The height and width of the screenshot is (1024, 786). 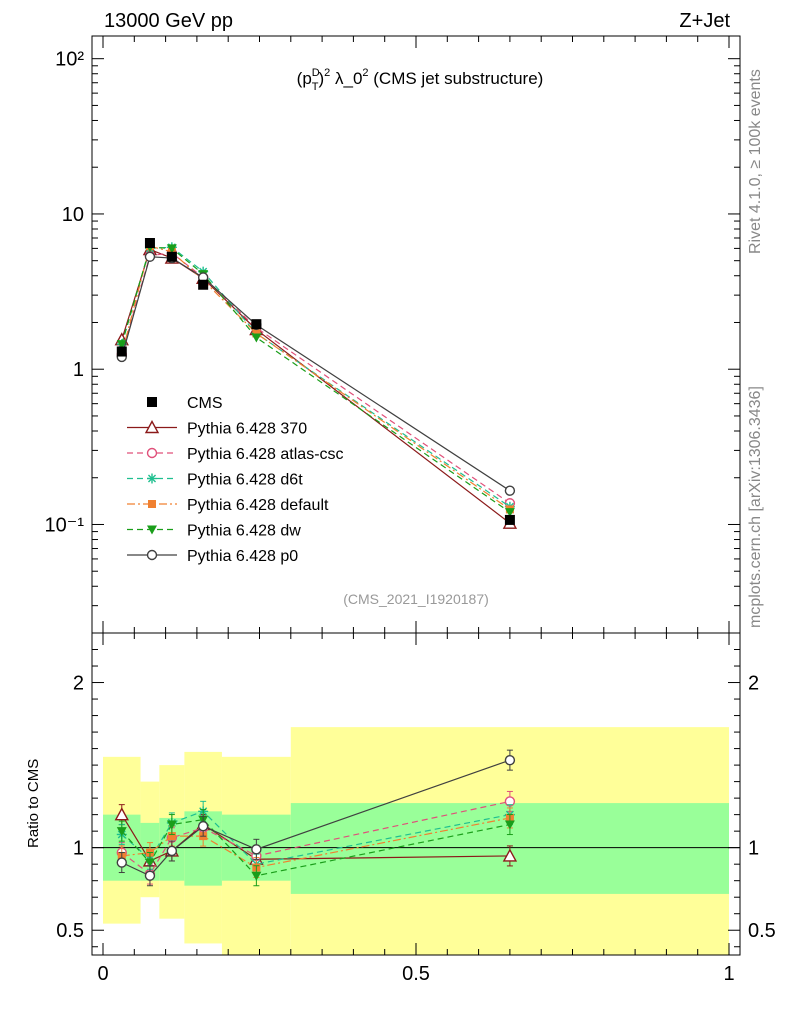 What do you see at coordinates (755, 507) in the screenshot?
I see `mcplots-label: mcplots.cern.ch [arXiv:1306.3436]` at bounding box center [755, 507].